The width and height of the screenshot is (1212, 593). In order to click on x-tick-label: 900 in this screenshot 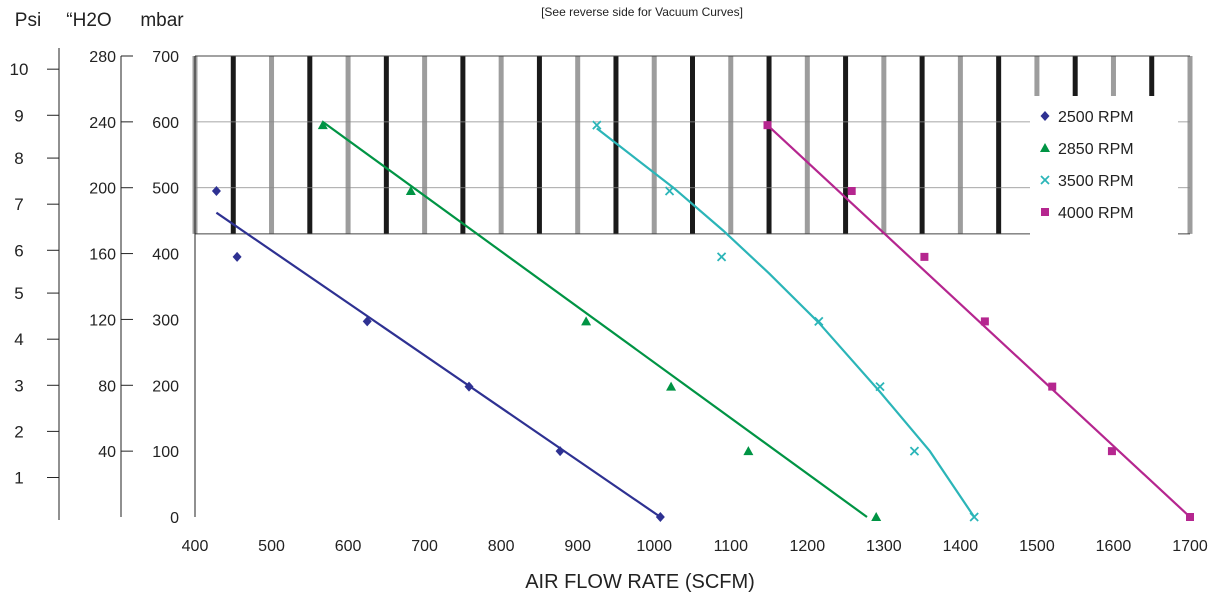, I will do `click(577, 546)`.